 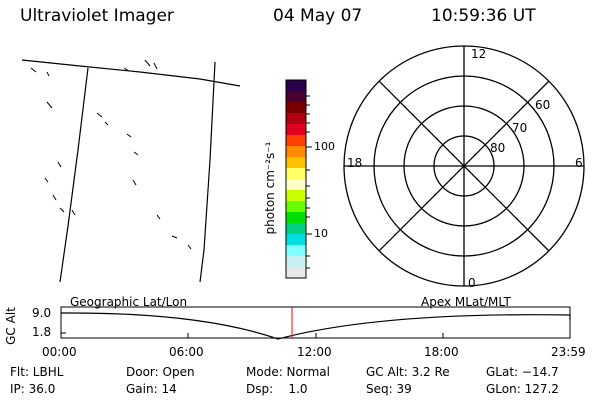 I want to click on glon-status: GLon: 127.2, so click(x=522, y=389).